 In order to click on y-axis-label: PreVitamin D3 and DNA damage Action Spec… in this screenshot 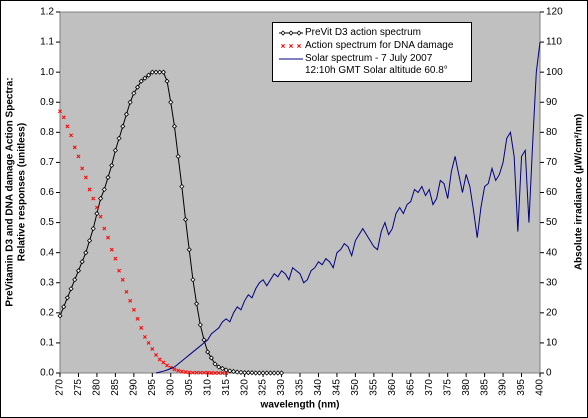, I will do `click(10, 191)`.